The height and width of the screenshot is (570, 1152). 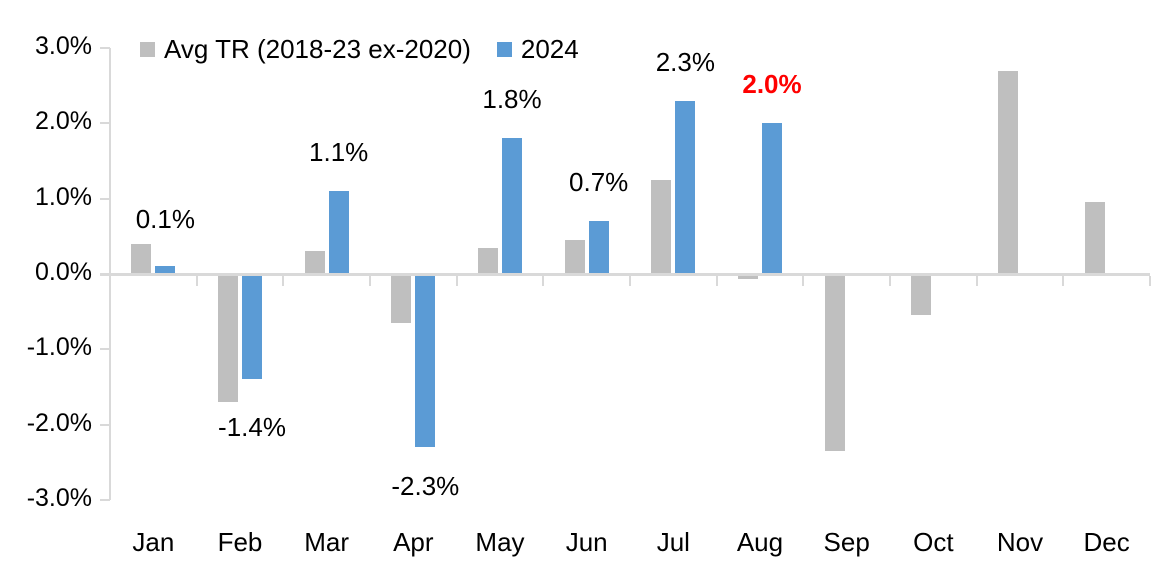 I want to click on bar-2024-jun, so click(x=598, y=247).